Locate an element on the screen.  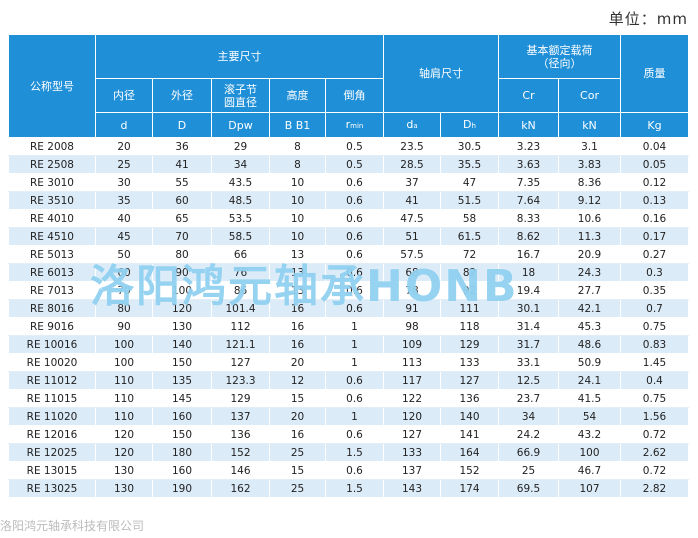
cell-model: RE 10016 is located at coordinates (52, 344).